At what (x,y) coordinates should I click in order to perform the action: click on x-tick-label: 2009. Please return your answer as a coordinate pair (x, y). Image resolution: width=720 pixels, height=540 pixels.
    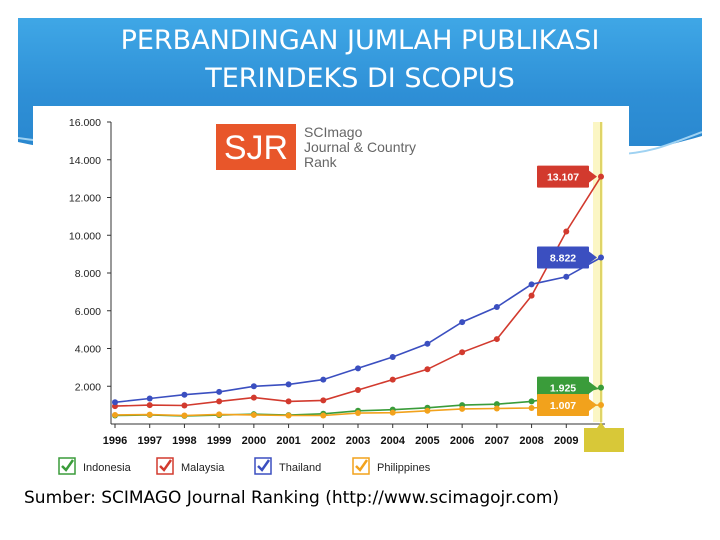
    Looking at the image, I should click on (566, 441).